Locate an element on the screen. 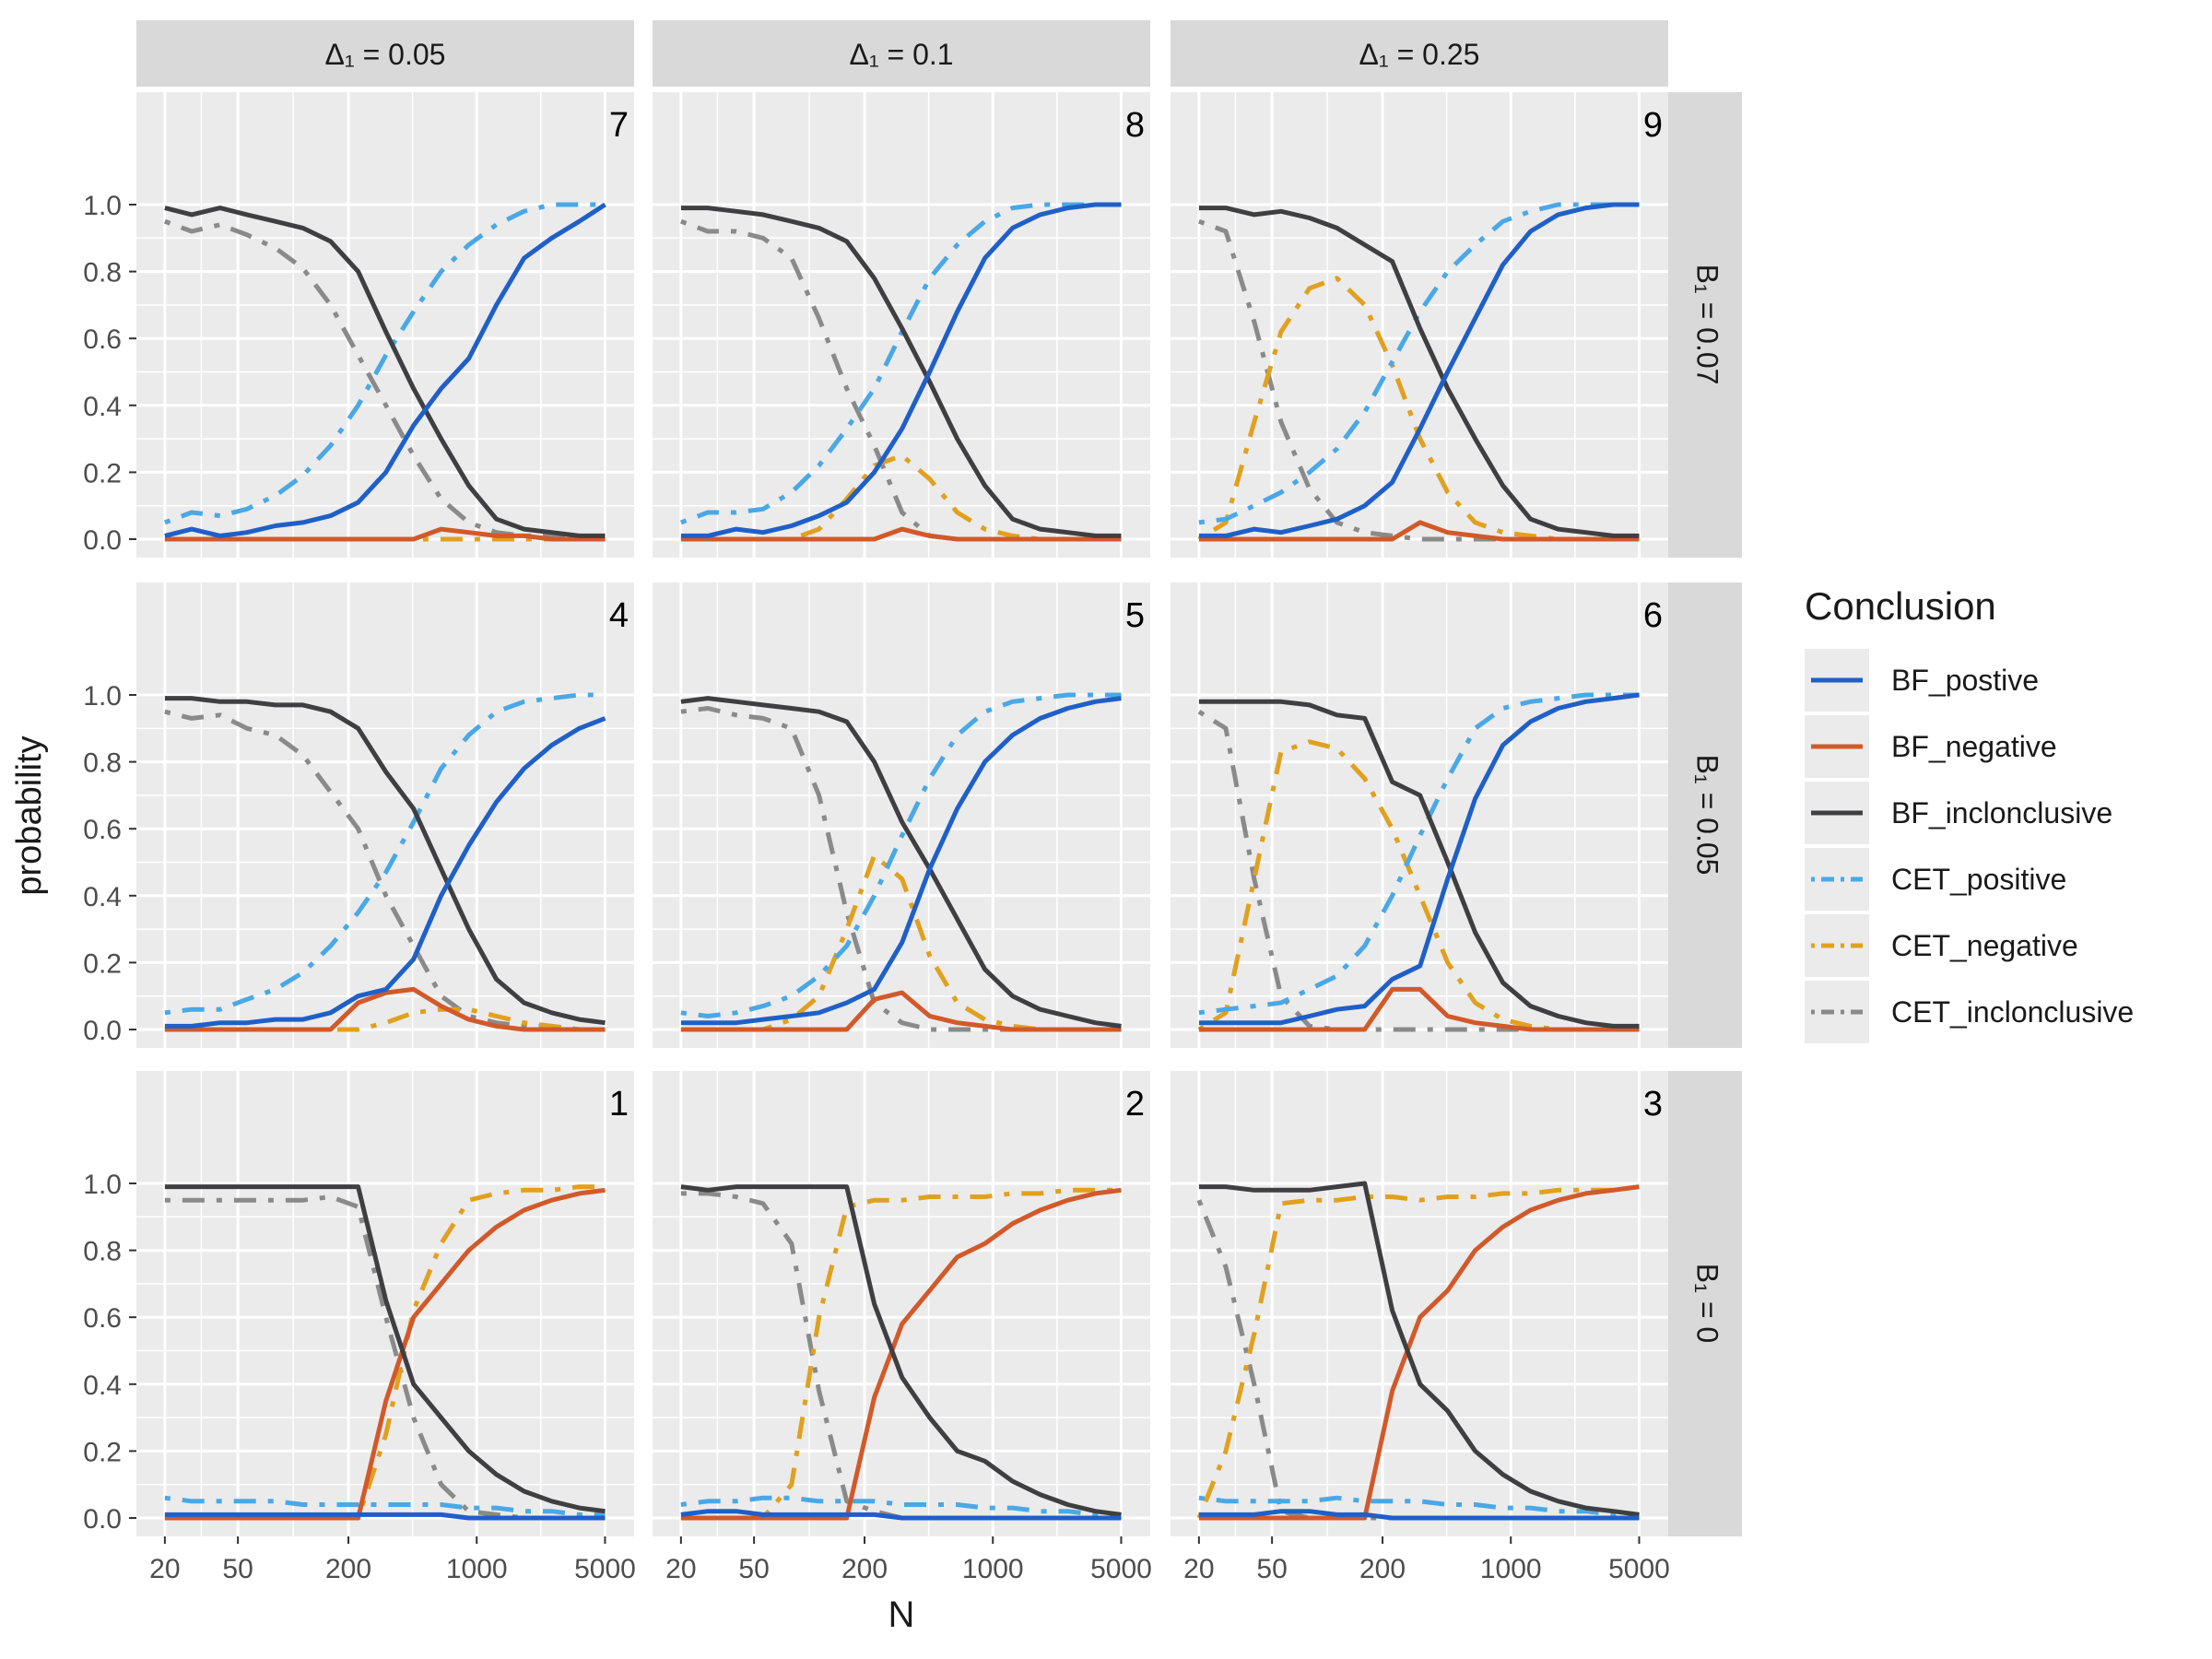 The image size is (2212, 1659). legend-title: Conclusion is located at coordinates (1900, 606).